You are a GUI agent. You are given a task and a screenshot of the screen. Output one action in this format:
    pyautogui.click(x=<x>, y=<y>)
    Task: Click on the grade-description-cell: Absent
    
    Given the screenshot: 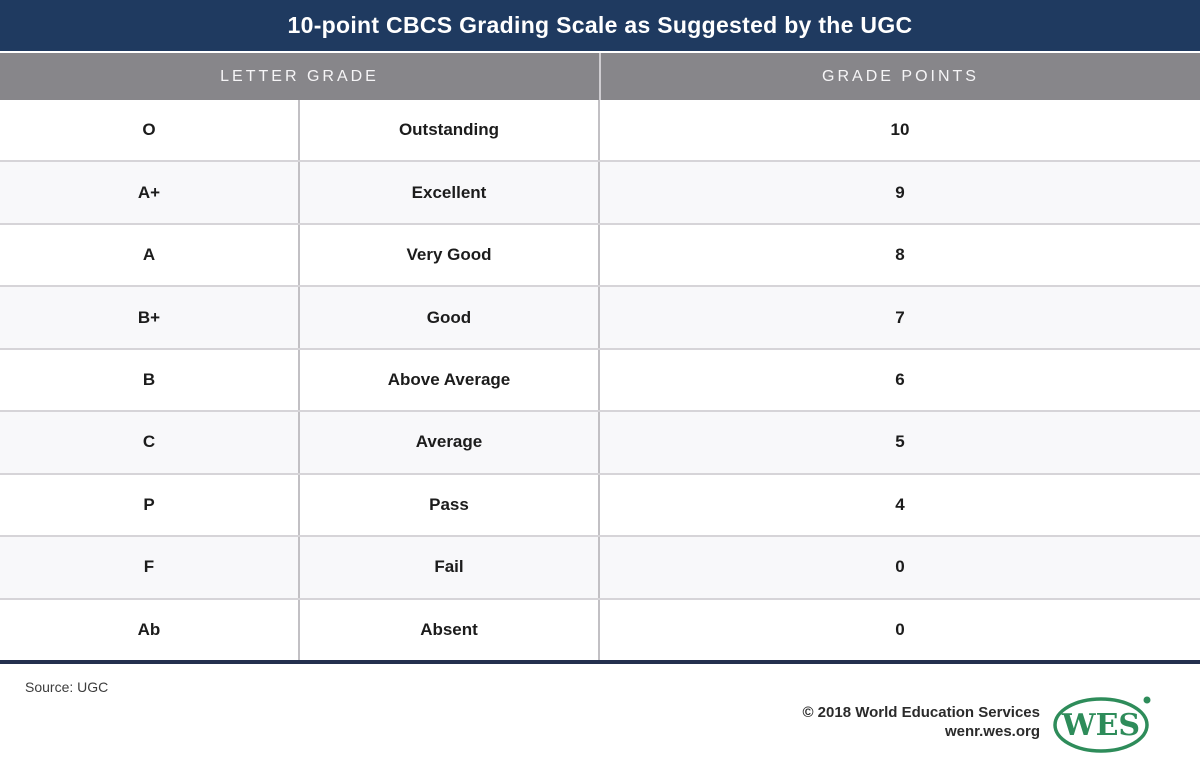 What is the action you would take?
    pyautogui.click(x=450, y=629)
    